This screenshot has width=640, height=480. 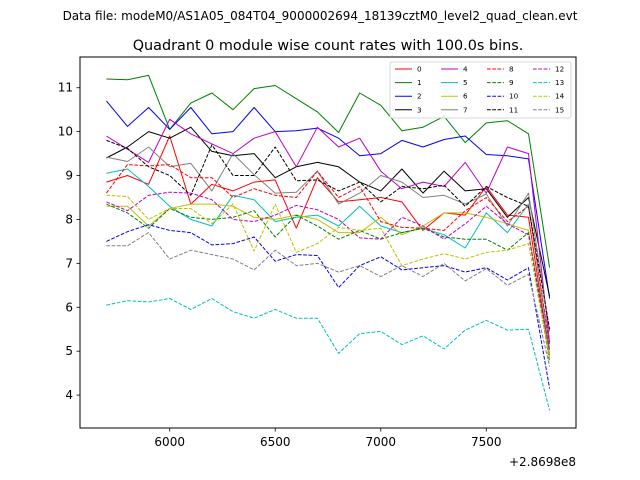 What do you see at coordinates (419, 82) in the screenshot?
I see `legend-label-1: 1` at bounding box center [419, 82].